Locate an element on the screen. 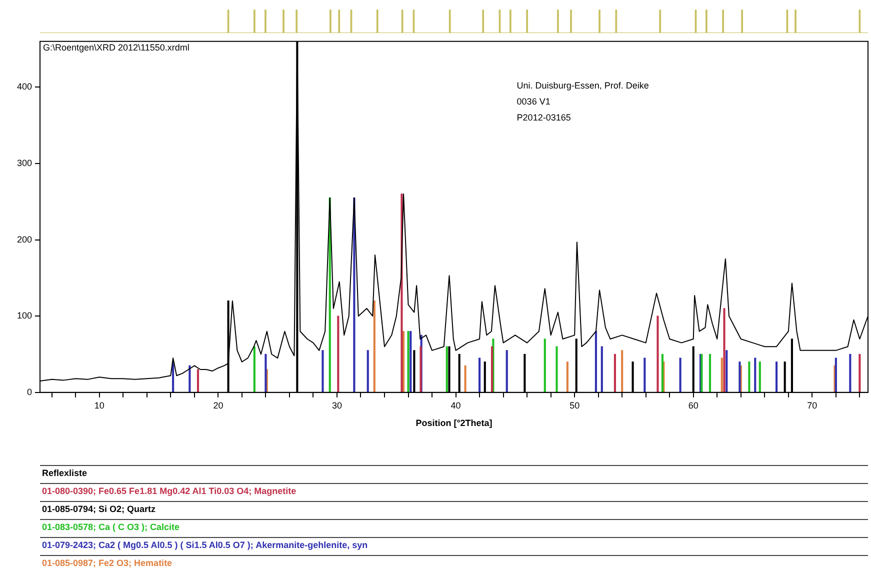 This screenshot has width=871, height=570. text: 01-080-0390; Fe0.65 Fe1.81 Mg0.42 Al1 Ti0.03 O4; Magnetite is located at coordinates (454, 493).